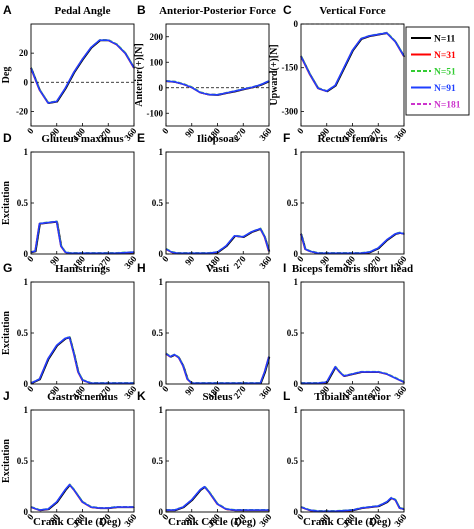 Image resolution: width=474 pixels, height=529 pixels. Describe the element at coordinates (7, 10) in the screenshot. I see `panel-letter: A` at that location.